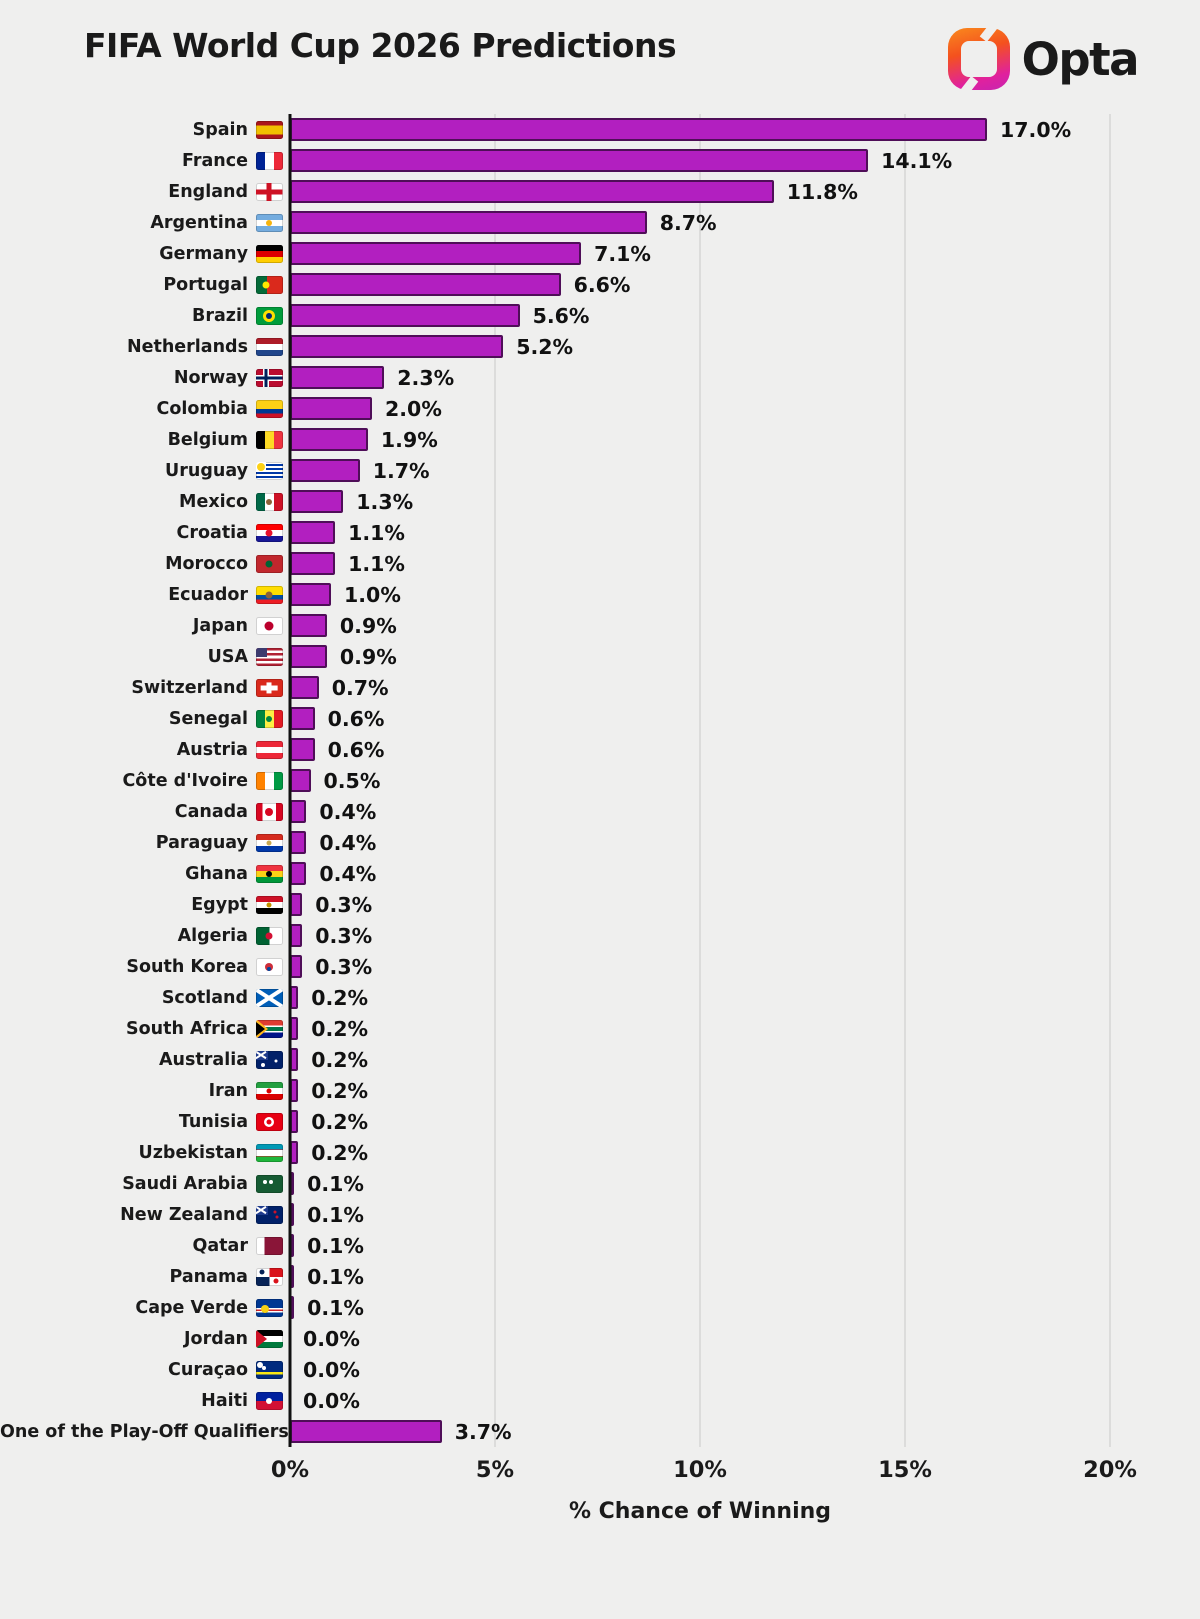  What do you see at coordinates (600, 532) in the screenshot?
I see `team-row: Croatia 1.1%` at bounding box center [600, 532].